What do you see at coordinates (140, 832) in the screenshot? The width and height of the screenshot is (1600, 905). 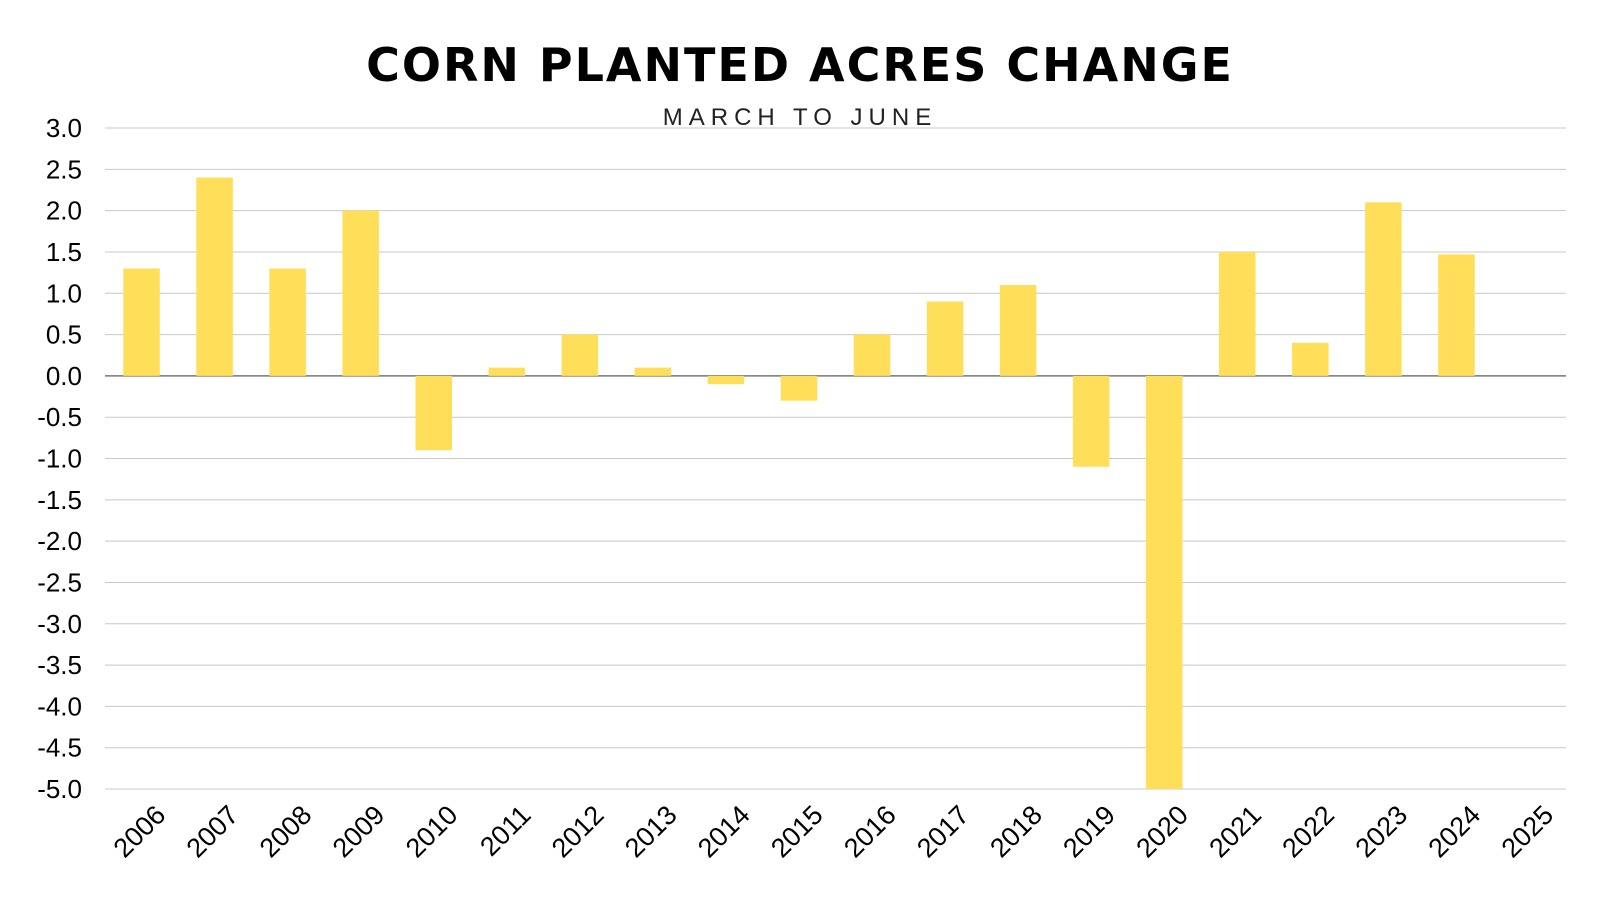 I see `x-tick-label: 2006` at bounding box center [140, 832].